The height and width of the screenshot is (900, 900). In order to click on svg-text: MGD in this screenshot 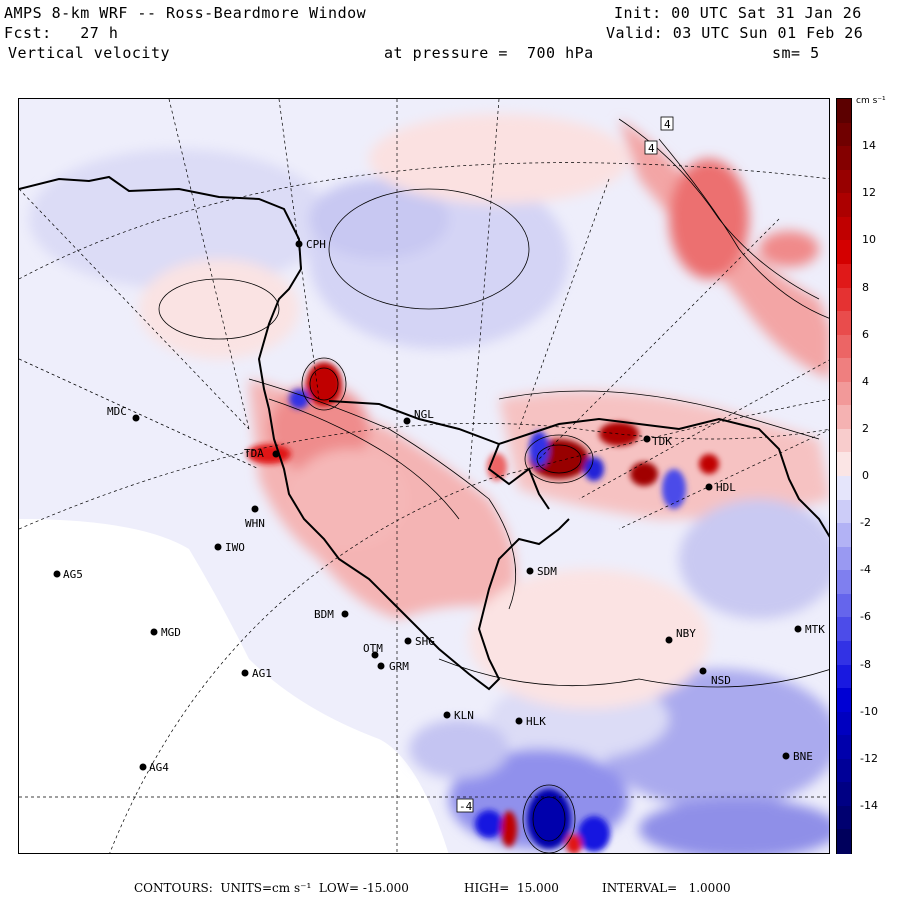, I will do `click(171, 632)`.